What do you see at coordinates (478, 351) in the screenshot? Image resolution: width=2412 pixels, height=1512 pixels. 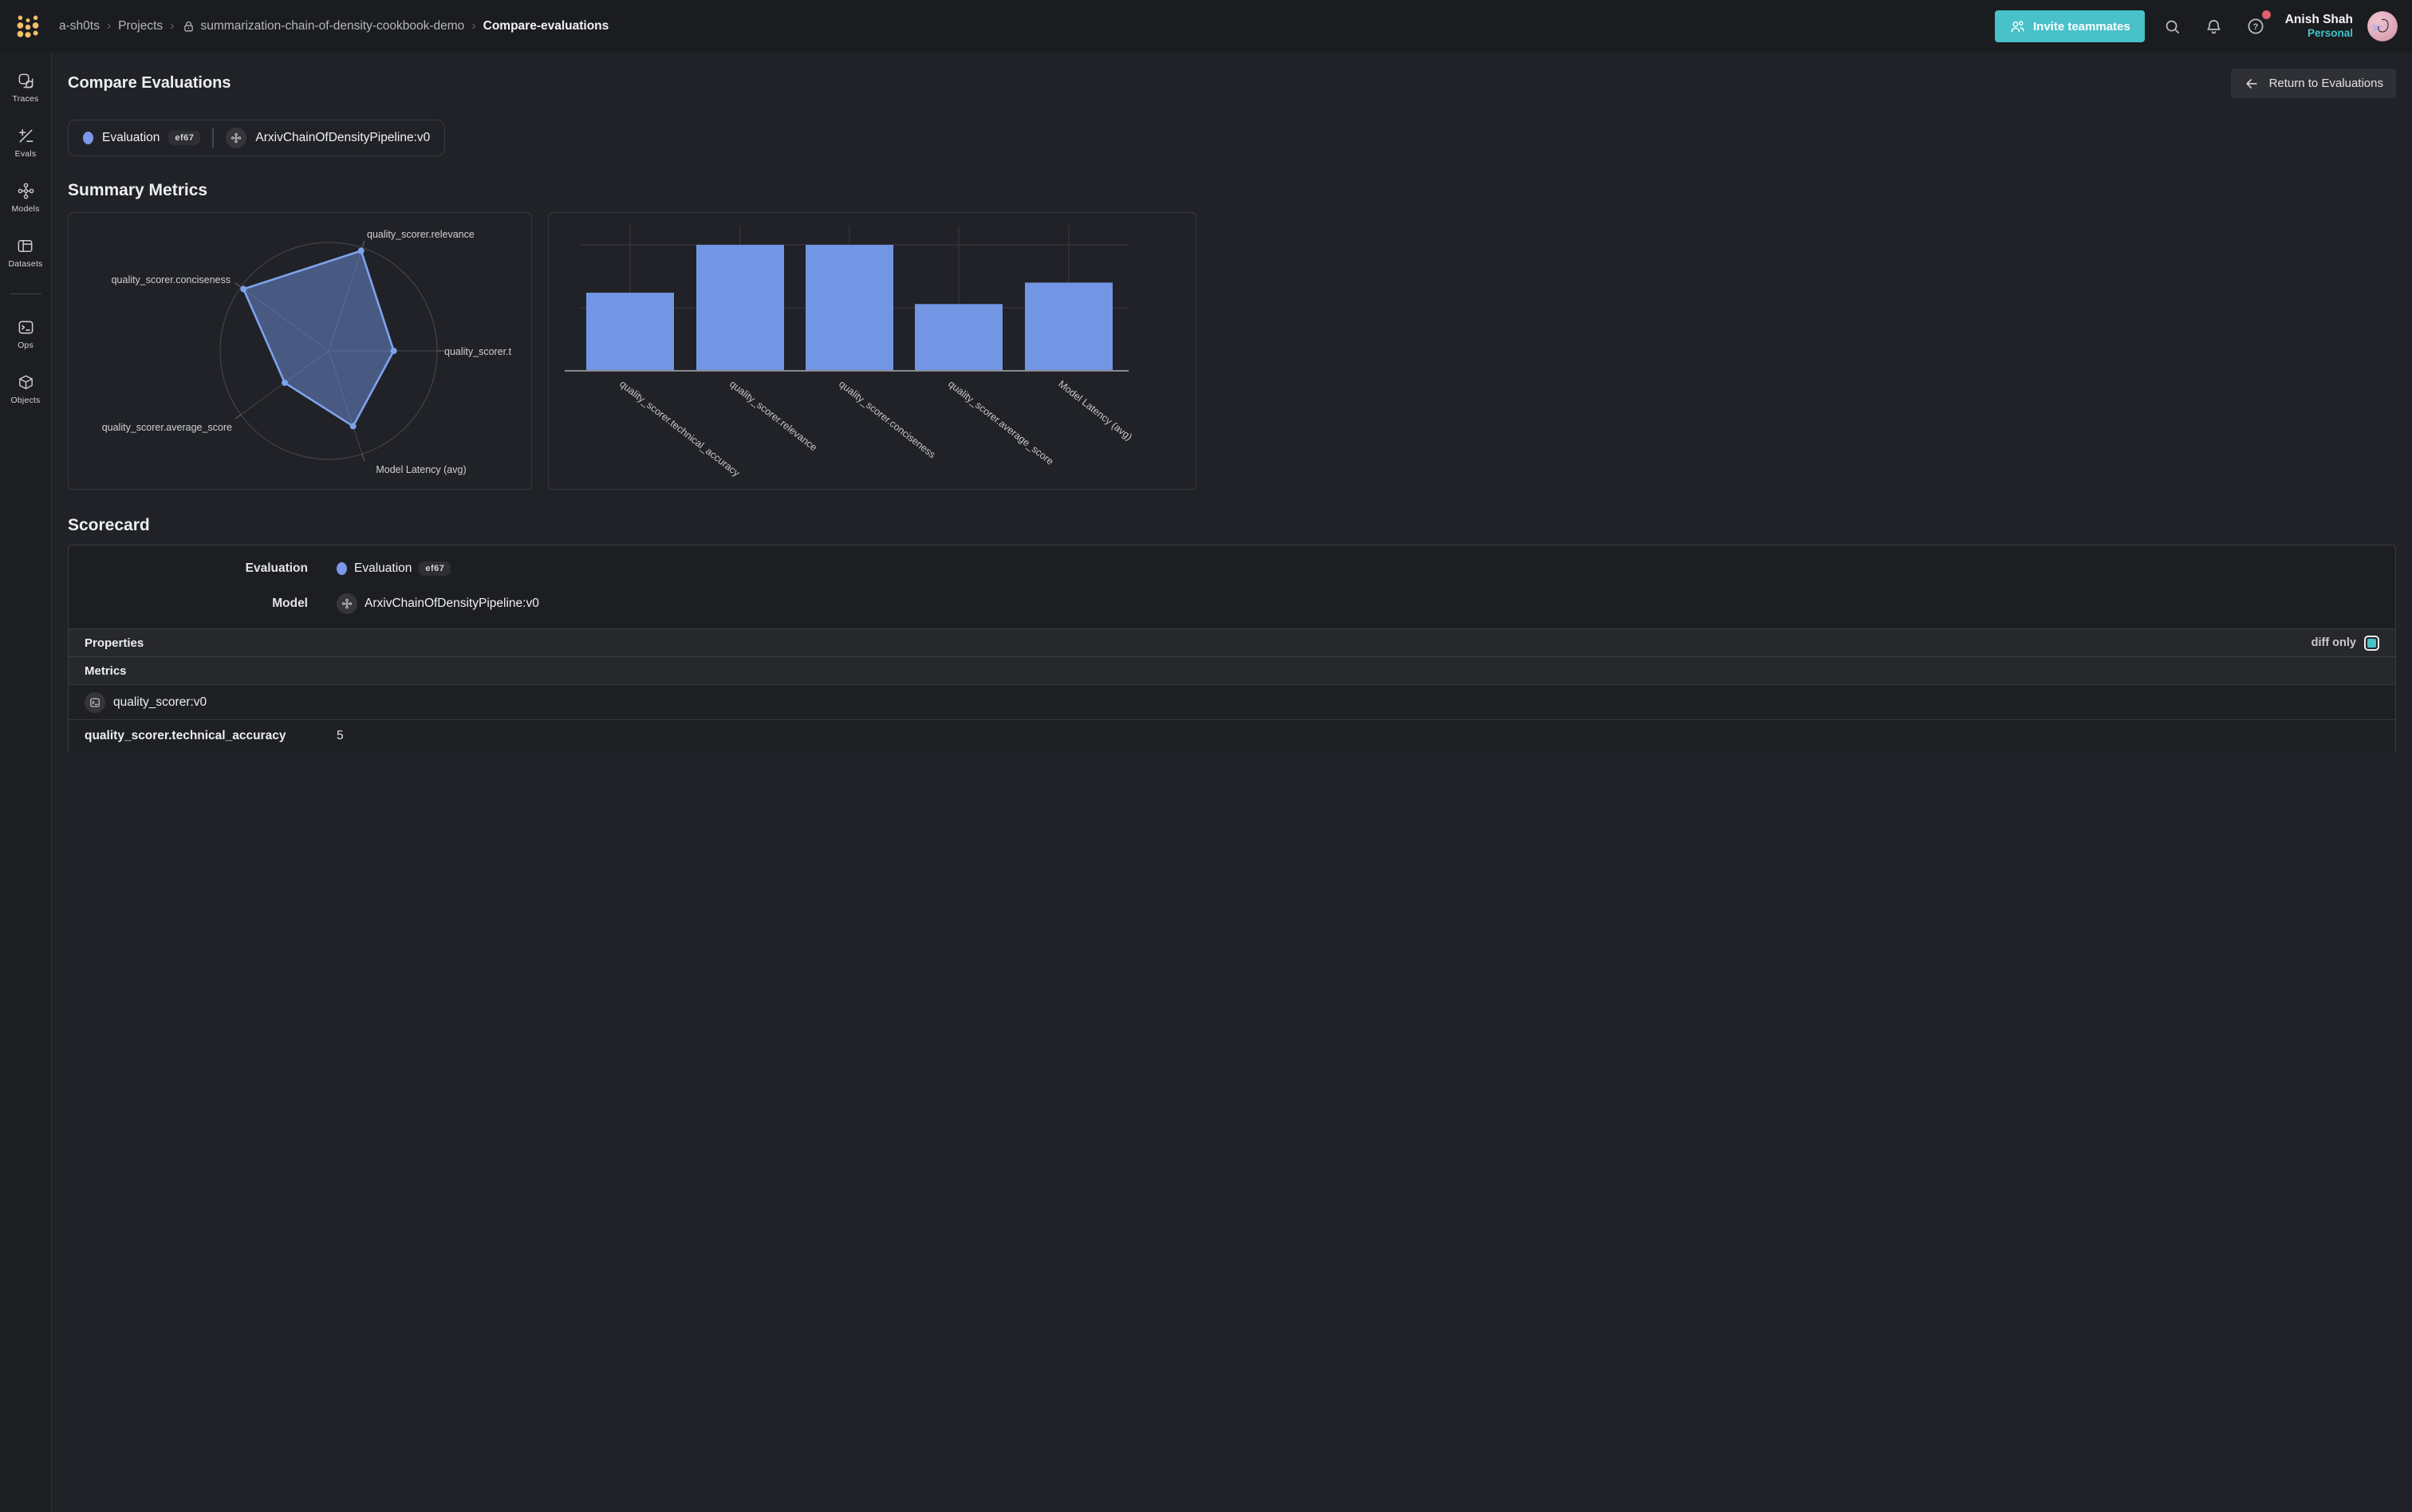 I see `svg-text: quality_scorer.t` at bounding box center [478, 351].